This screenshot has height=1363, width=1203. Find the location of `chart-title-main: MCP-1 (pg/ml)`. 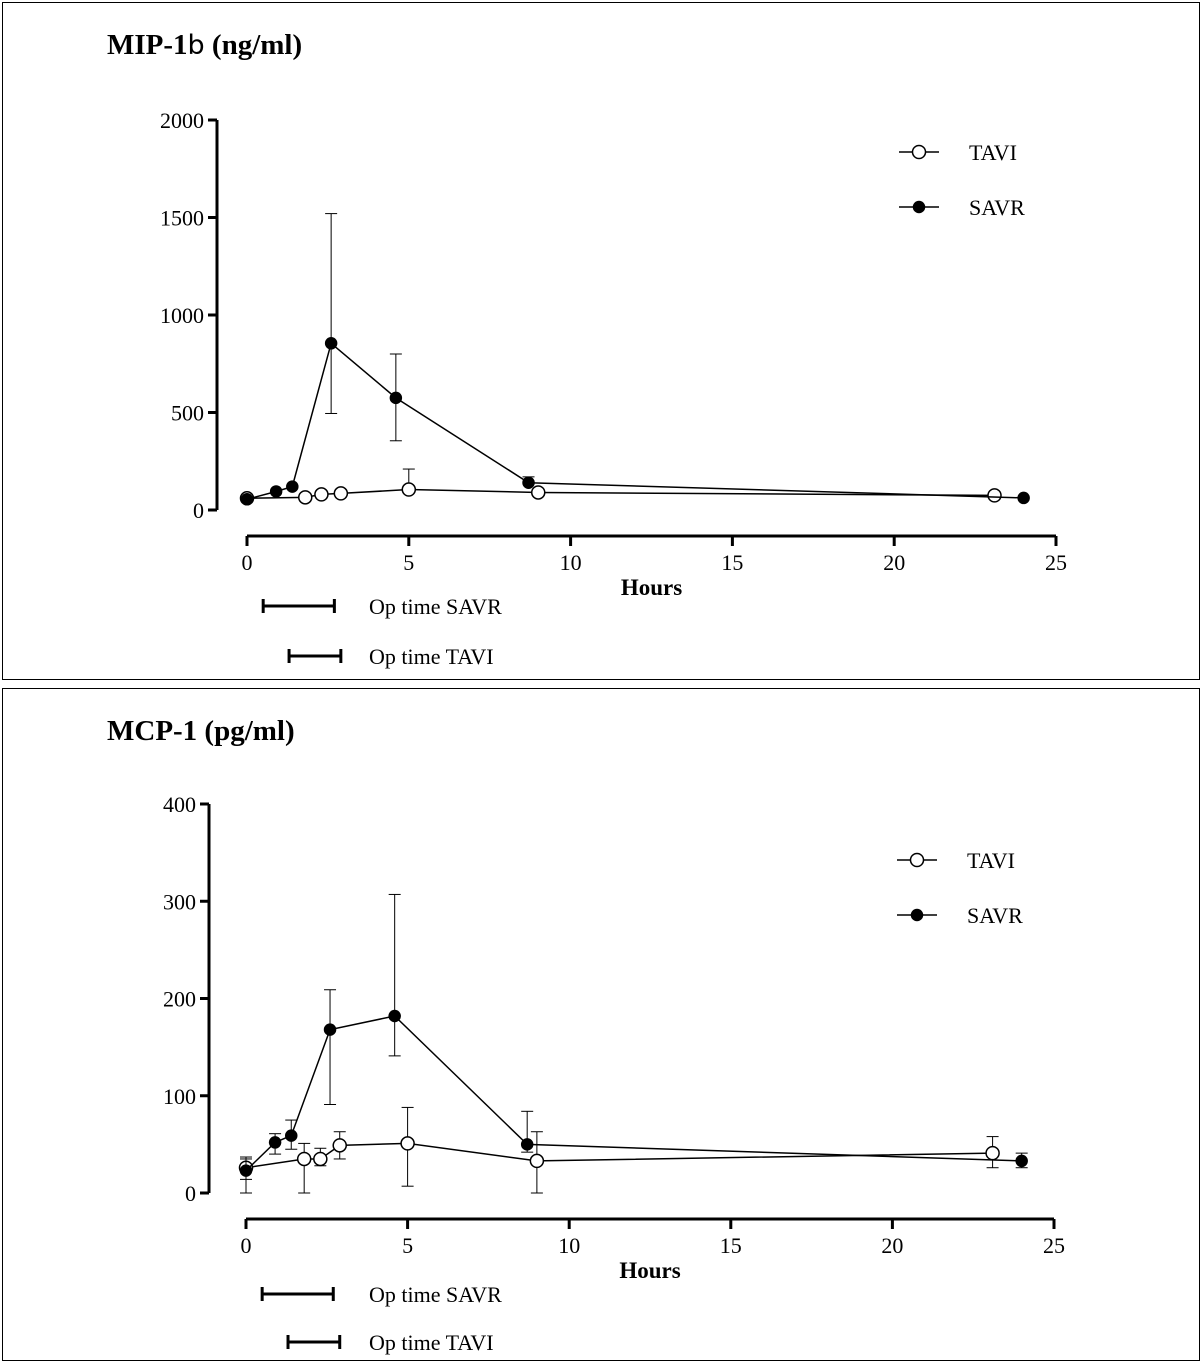

chart-title-main: MCP-1 (pg/ml) is located at coordinates (201, 731).